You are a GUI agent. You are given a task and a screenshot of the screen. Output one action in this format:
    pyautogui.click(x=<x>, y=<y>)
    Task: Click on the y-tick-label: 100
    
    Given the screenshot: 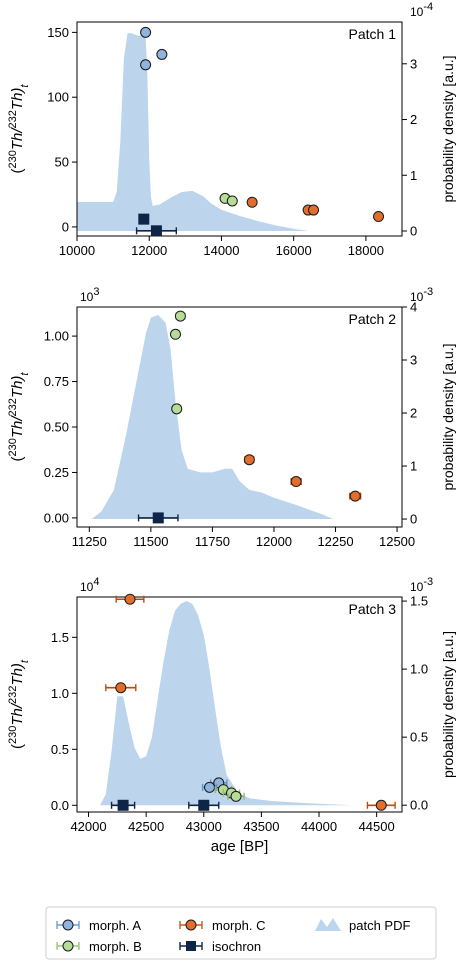 What is the action you would take?
    pyautogui.click(x=58, y=97)
    